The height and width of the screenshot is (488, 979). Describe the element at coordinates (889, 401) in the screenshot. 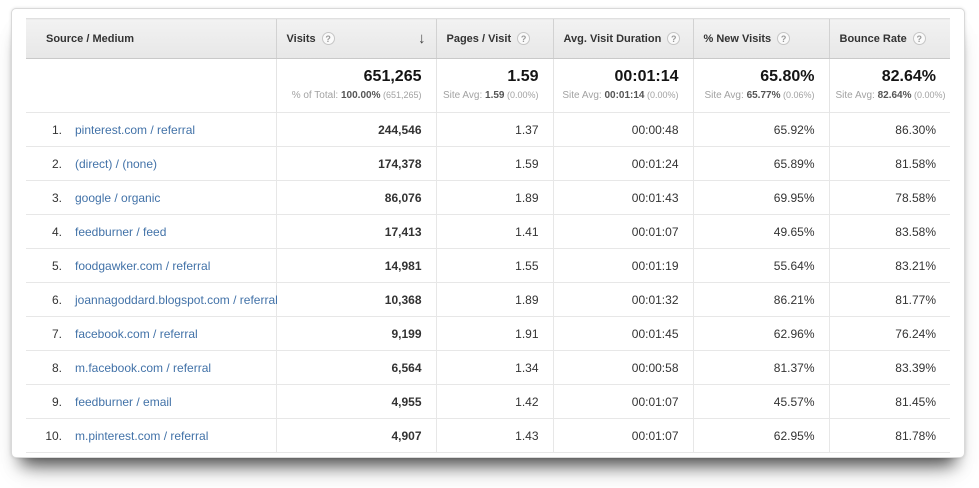

I see `bounce-rate-cell: 81.45%` at that location.